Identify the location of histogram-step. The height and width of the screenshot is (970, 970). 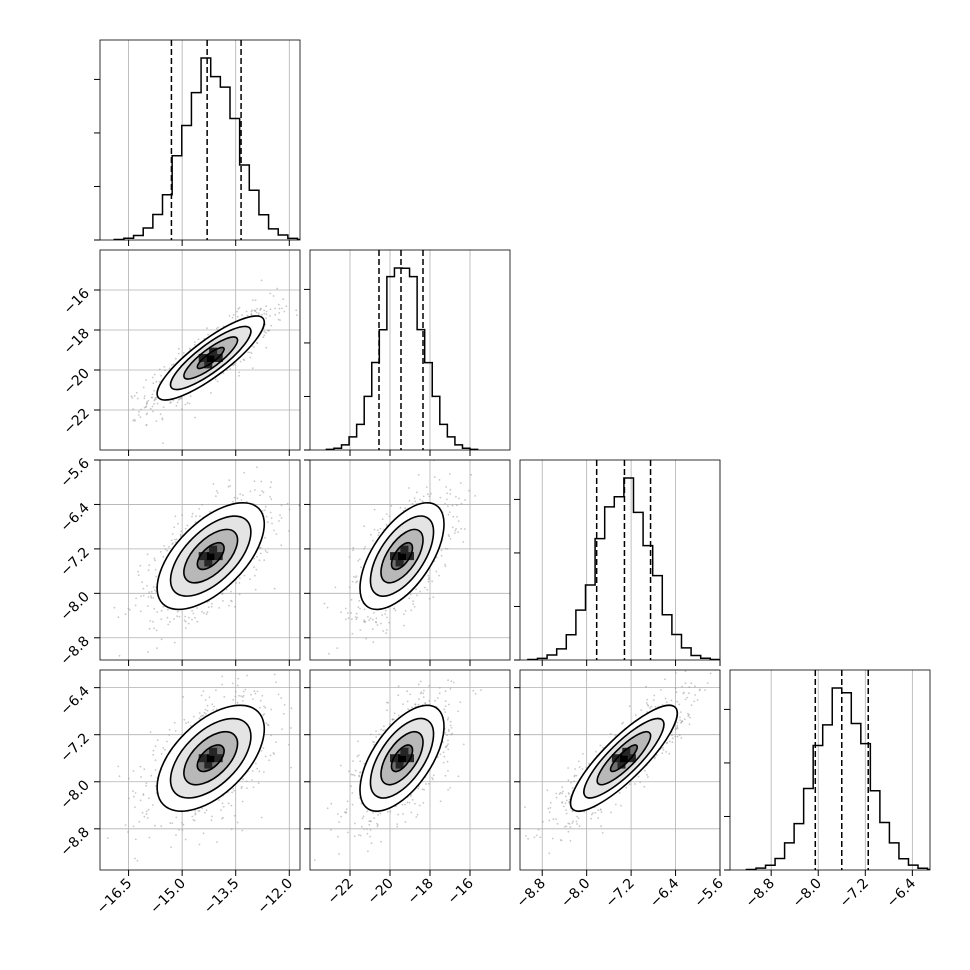
(402, 358).